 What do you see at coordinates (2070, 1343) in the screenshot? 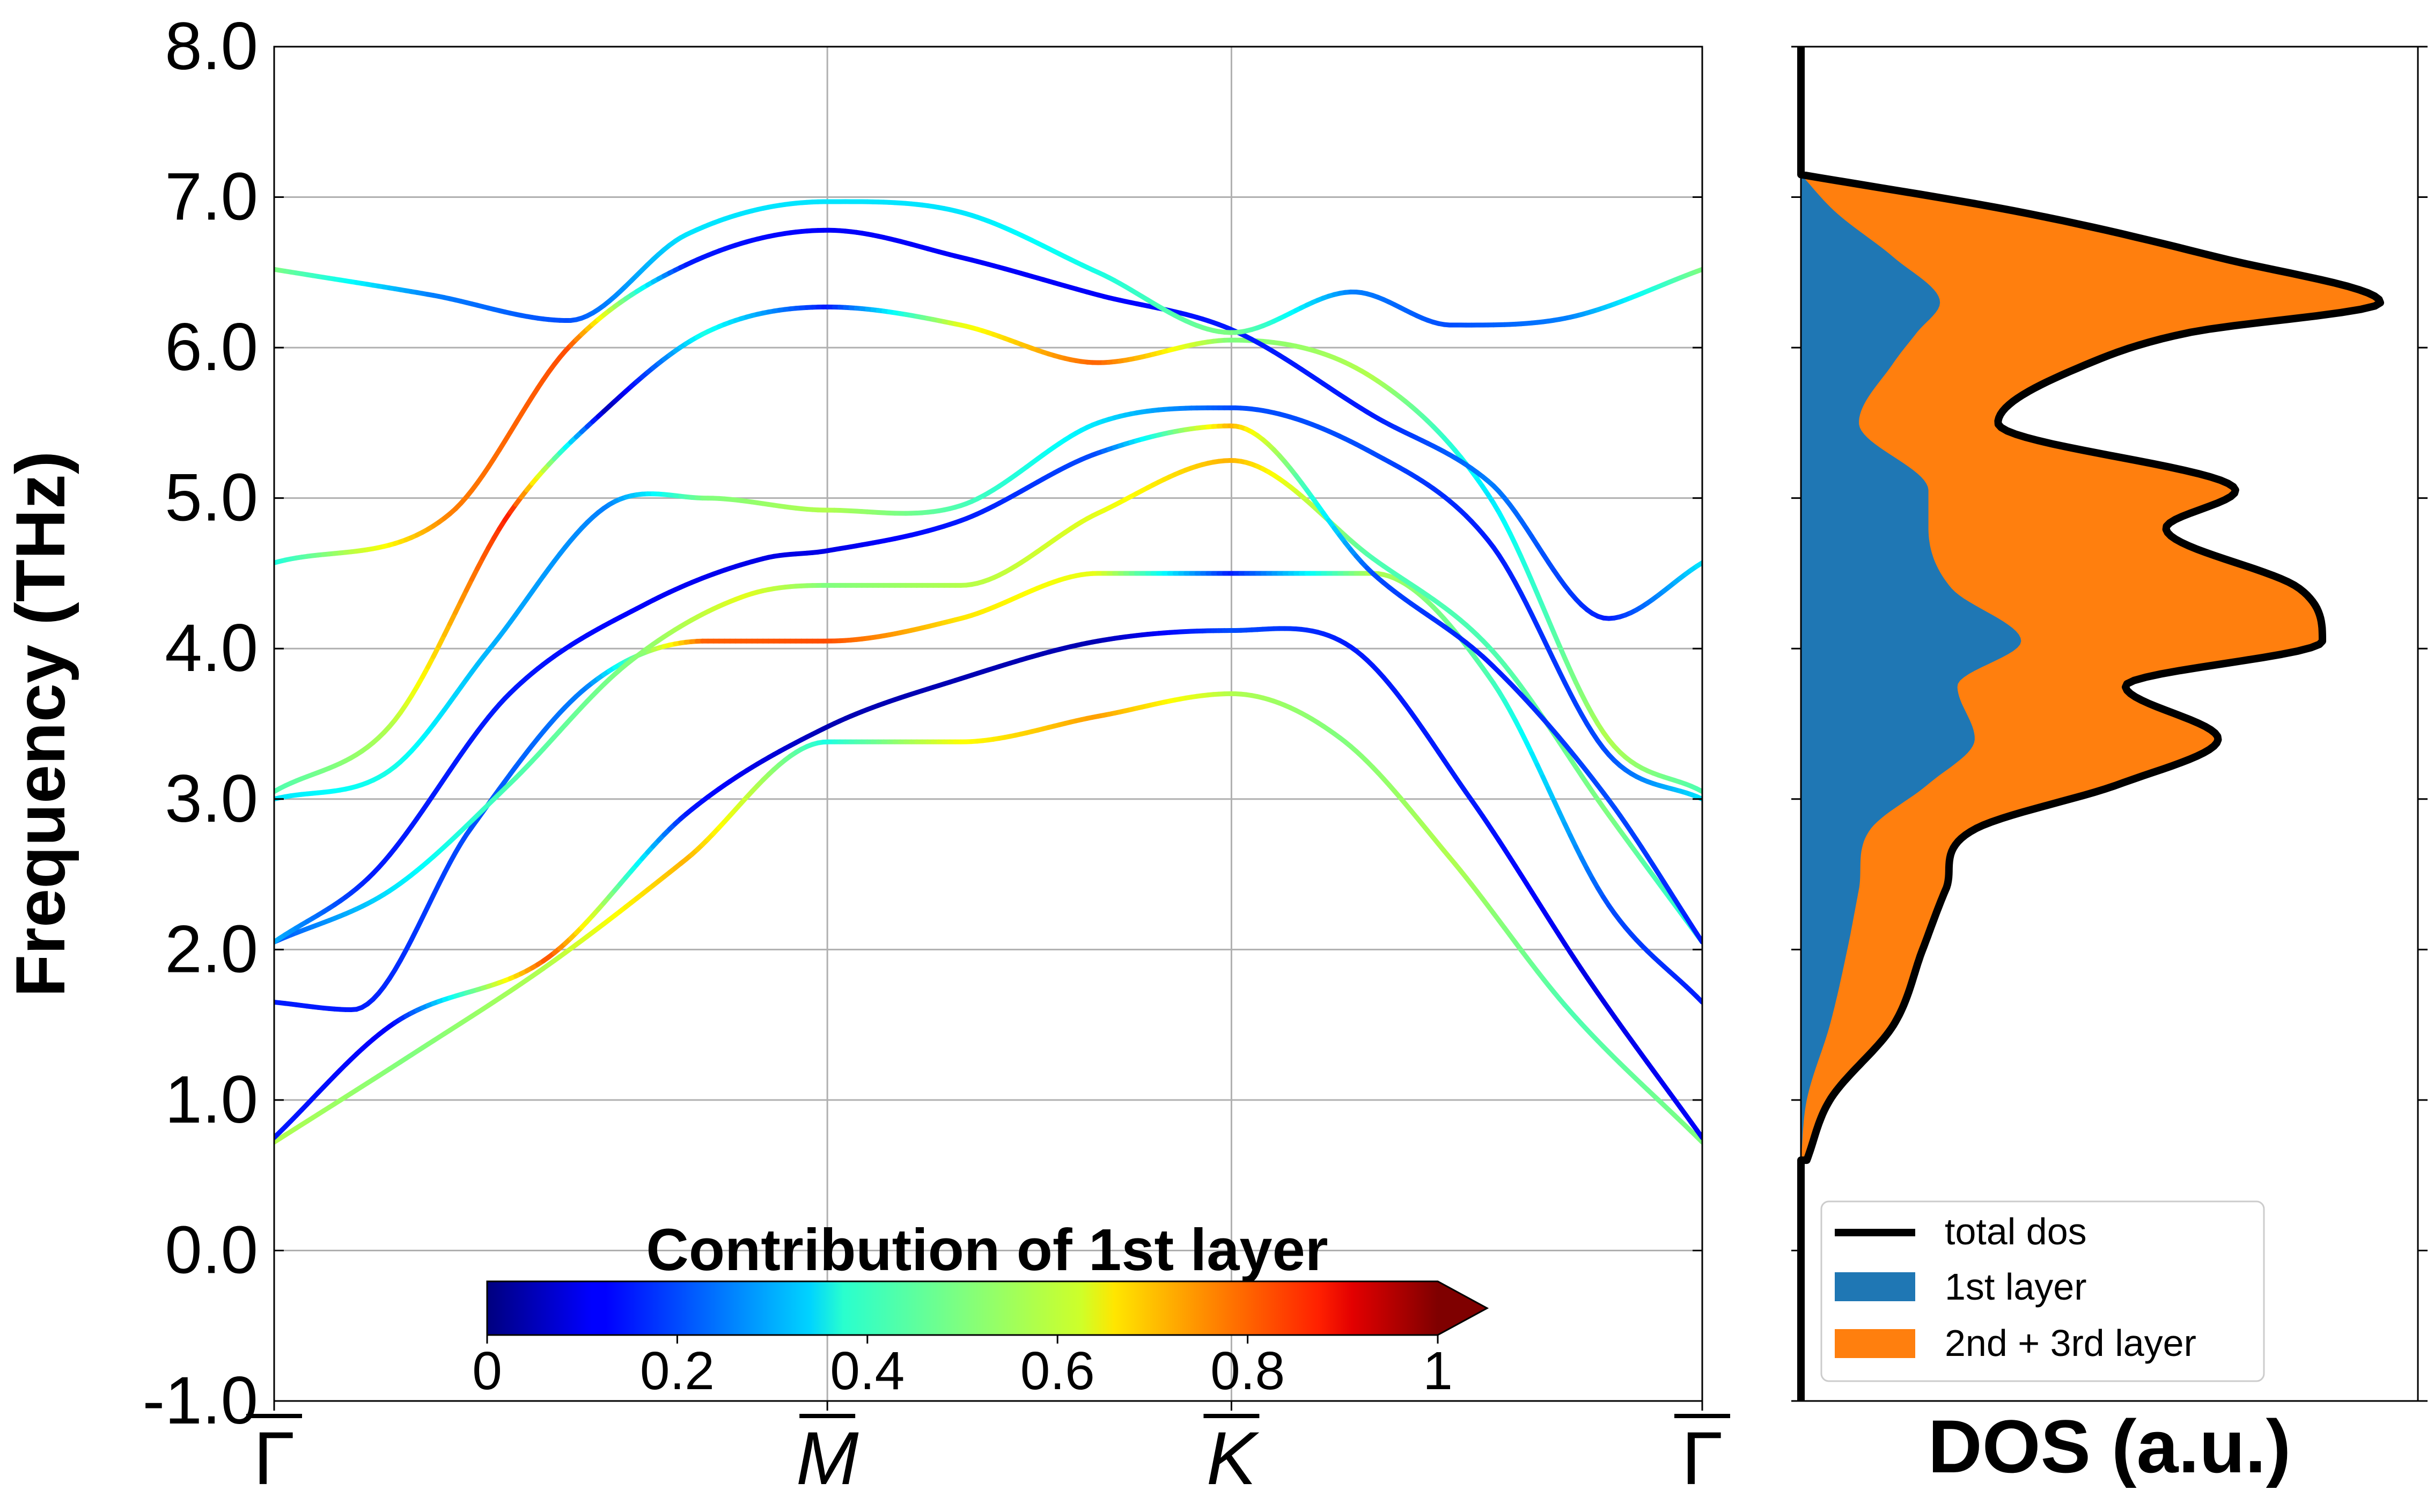
I see `legend-2nd-3rd-layer-label: 2nd + 3rd layer` at bounding box center [2070, 1343].